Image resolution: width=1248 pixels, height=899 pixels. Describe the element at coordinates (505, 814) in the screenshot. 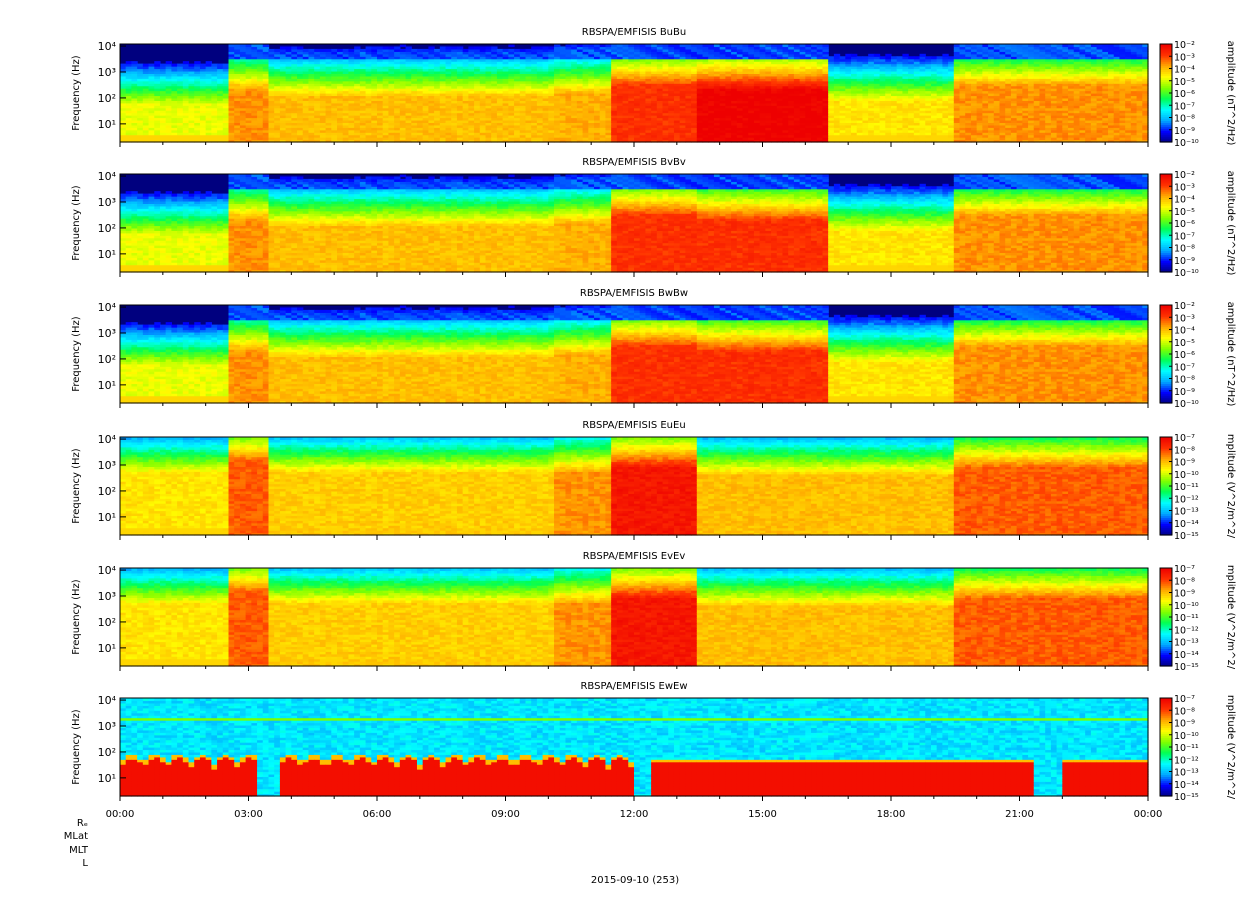

I see `x-tick-label: 09:00` at that location.